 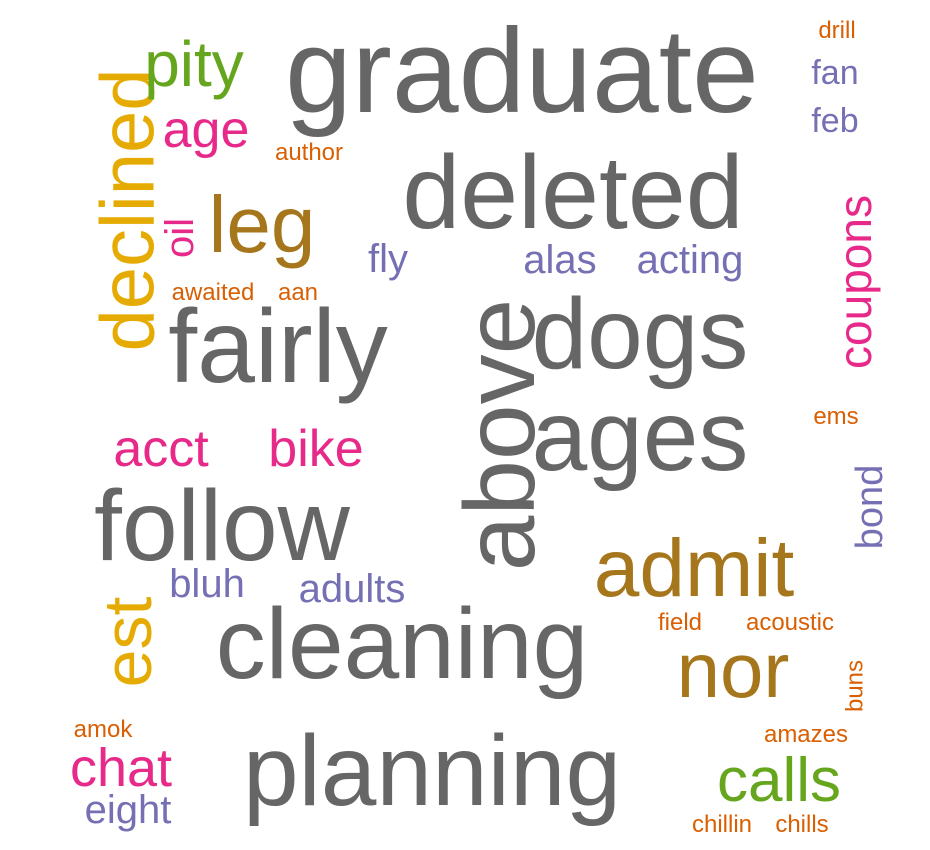 I want to click on word-deleted: deleted, so click(x=572, y=193).